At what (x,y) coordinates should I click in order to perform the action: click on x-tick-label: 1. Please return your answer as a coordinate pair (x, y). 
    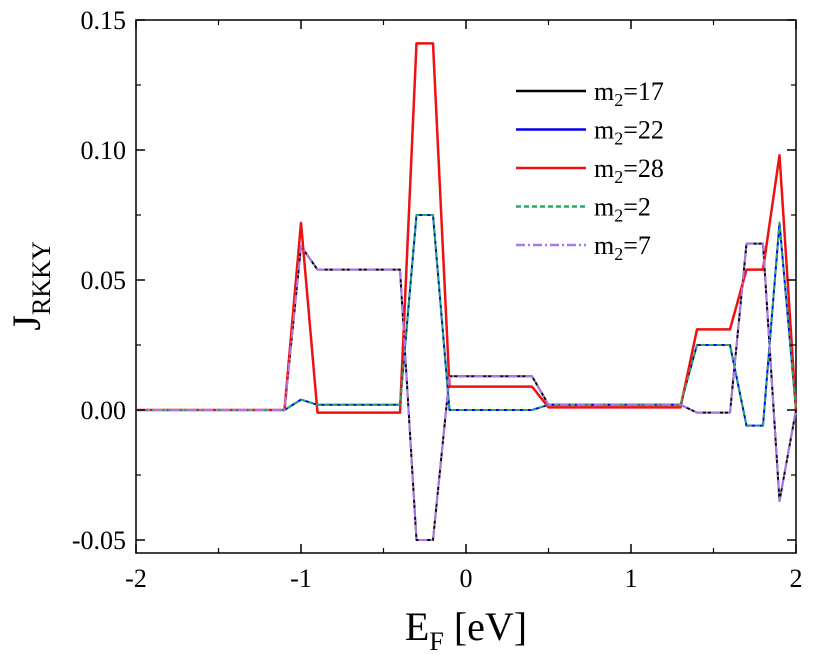
    Looking at the image, I should click on (631, 578).